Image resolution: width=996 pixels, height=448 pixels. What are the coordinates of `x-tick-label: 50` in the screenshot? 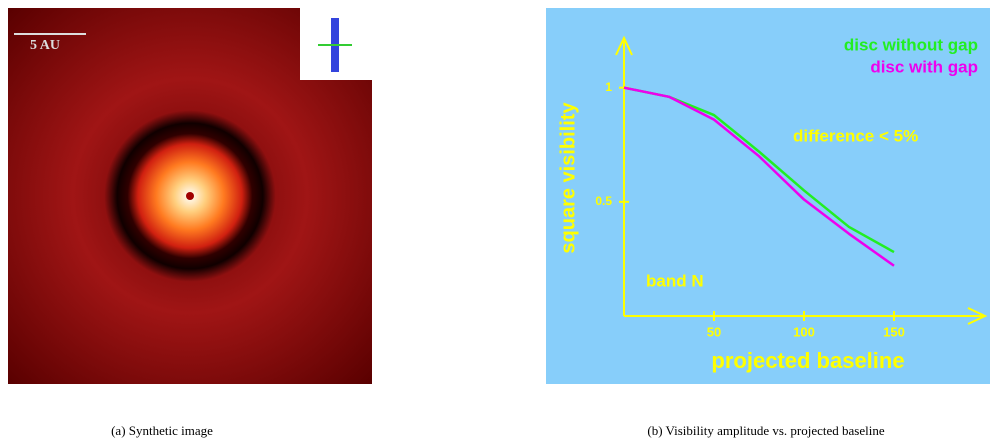 It's located at (714, 331).